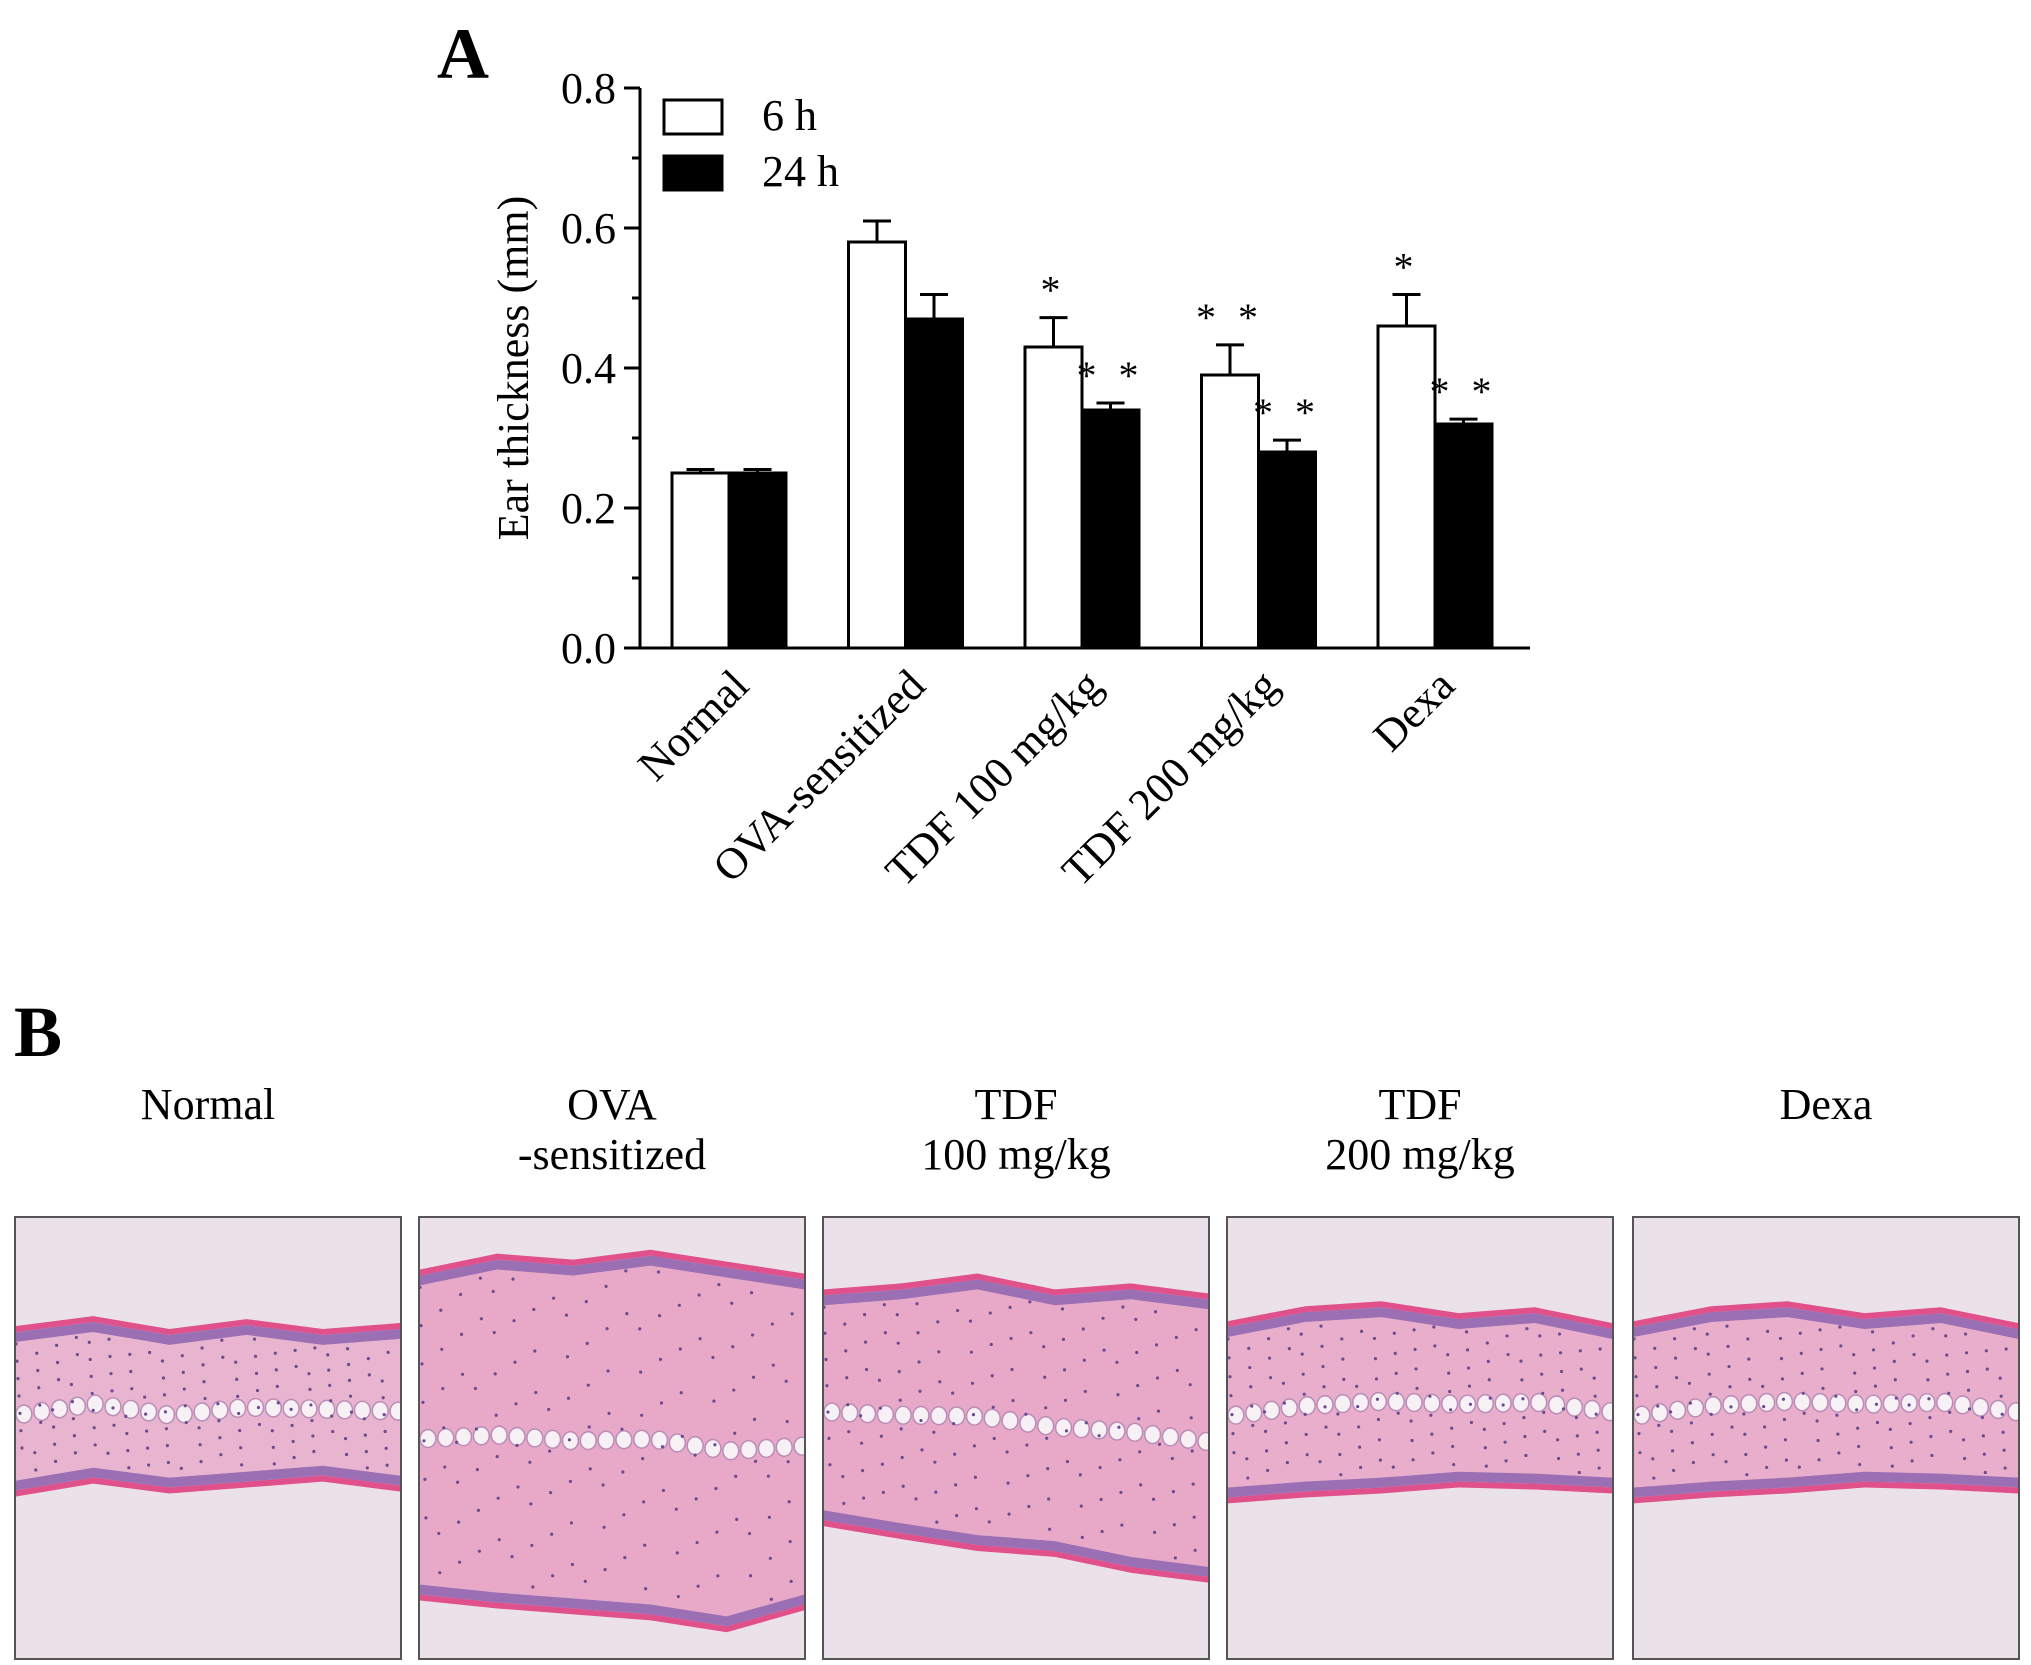  Describe the element at coordinates (1016, 1154) in the screenshot. I see `histology-label-line: 100 mg/kg` at that location.